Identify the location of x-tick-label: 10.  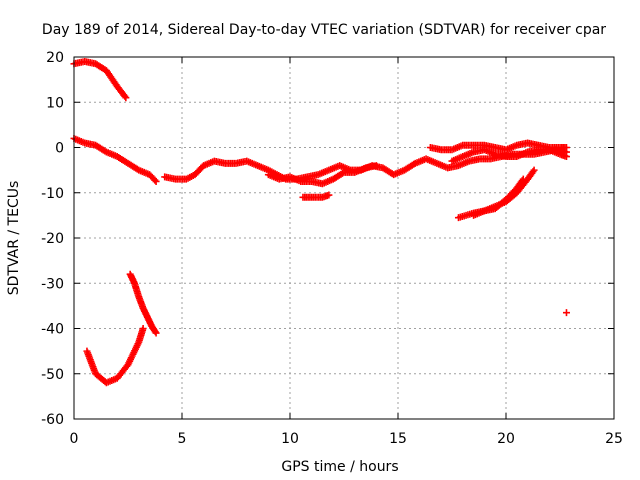
(290, 439).